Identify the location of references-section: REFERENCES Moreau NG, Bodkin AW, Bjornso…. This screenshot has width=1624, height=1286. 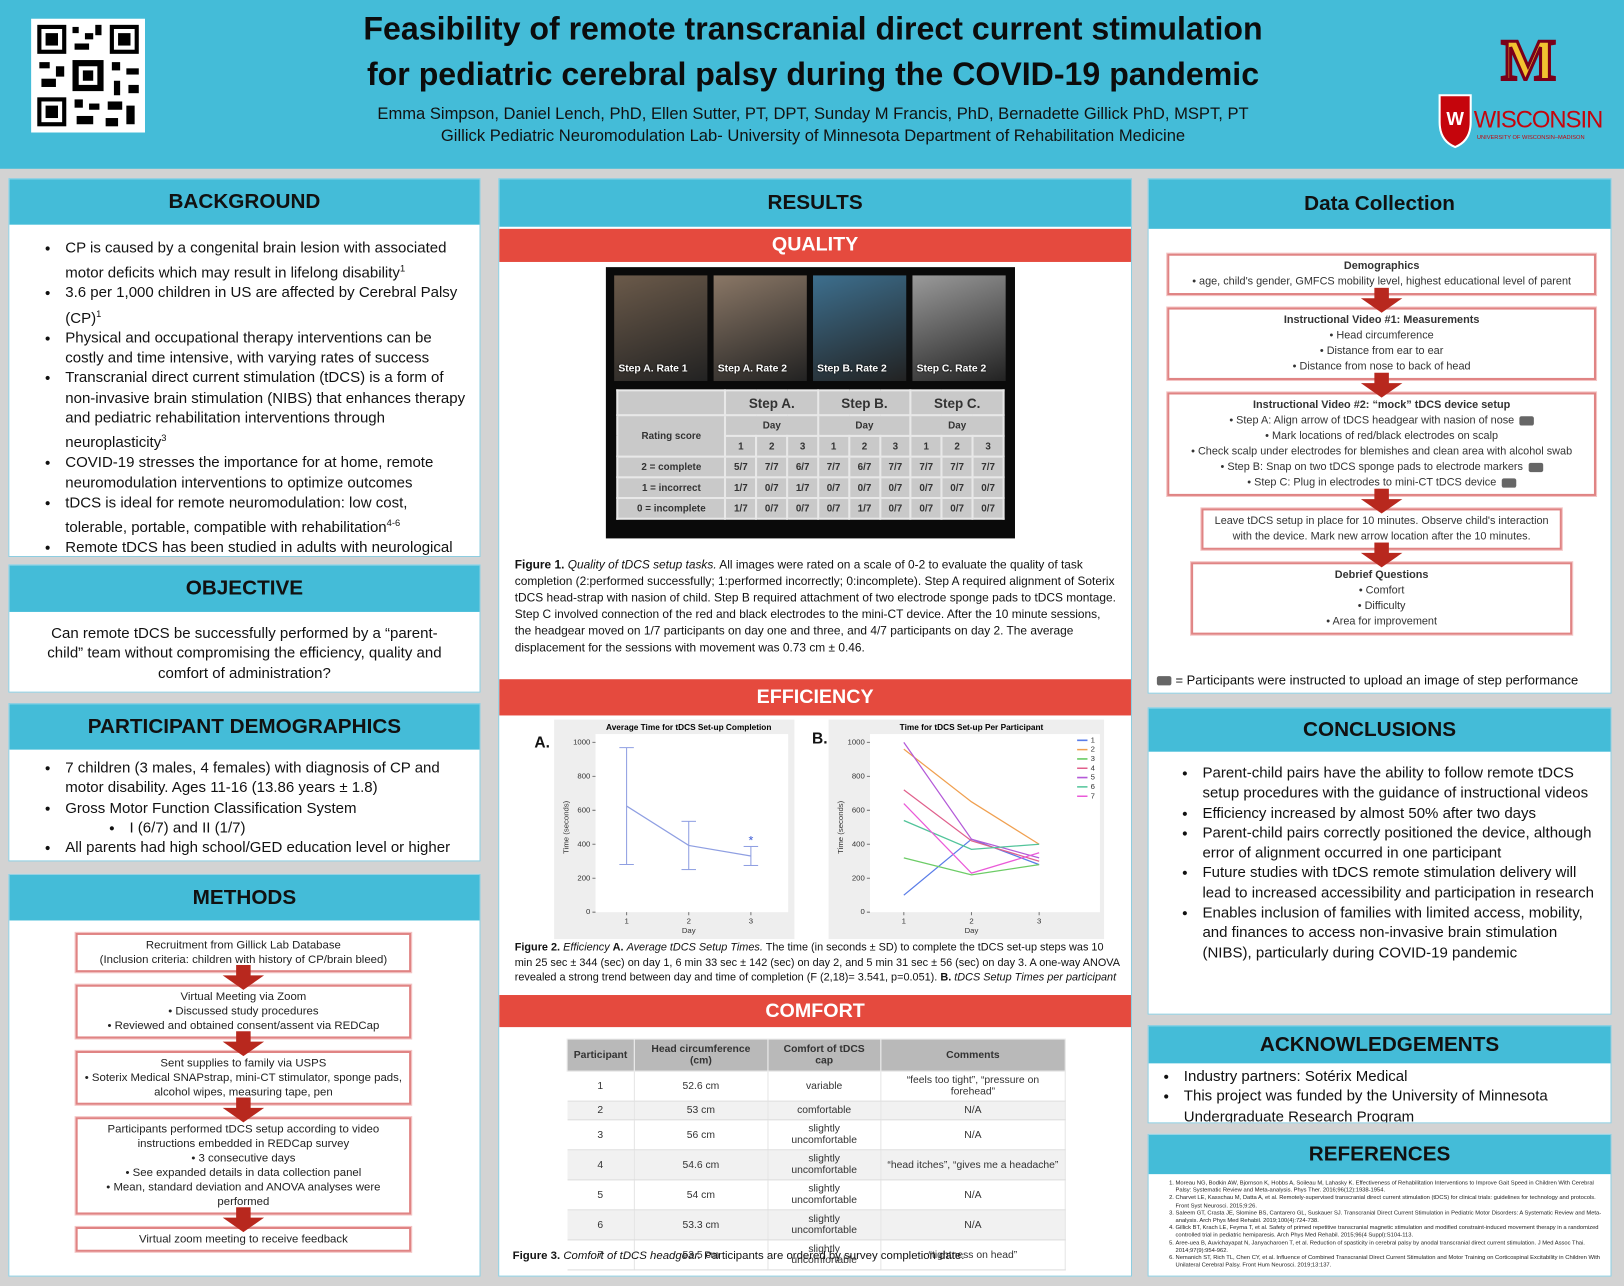
(1379, 1205).